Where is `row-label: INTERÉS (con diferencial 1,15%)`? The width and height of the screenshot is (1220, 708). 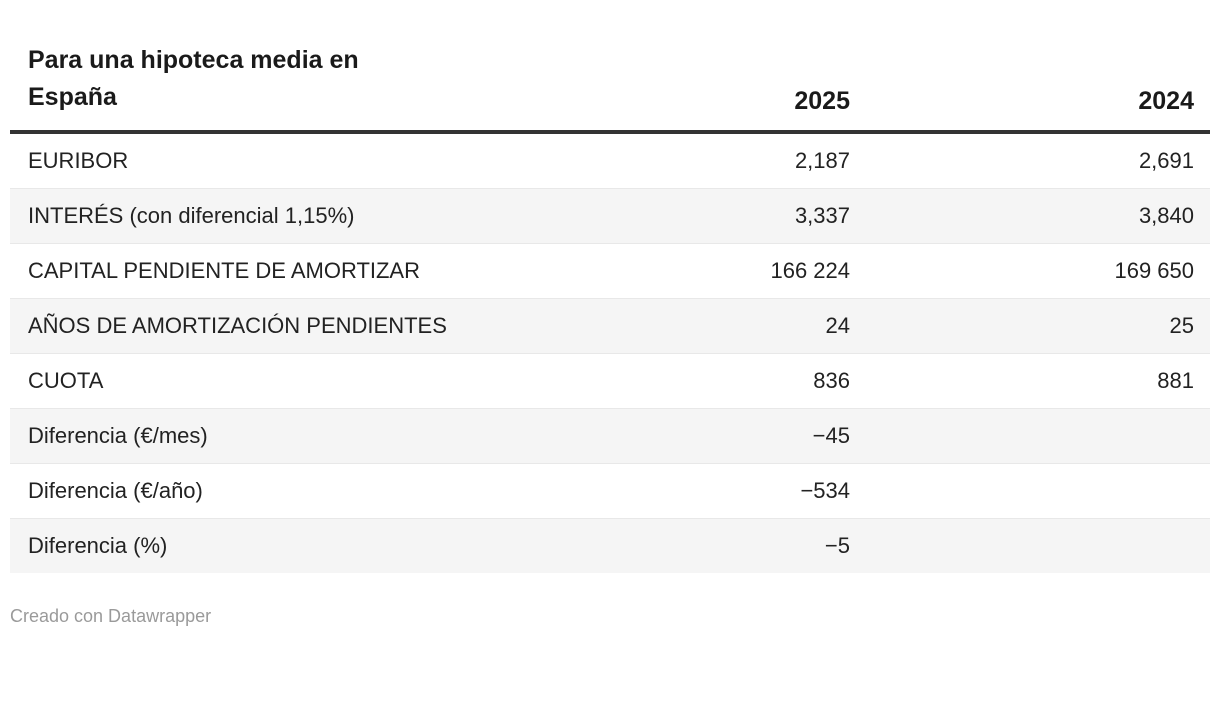 row-label: INTERÉS (con diferencial 1,15%) is located at coordinates (300, 216).